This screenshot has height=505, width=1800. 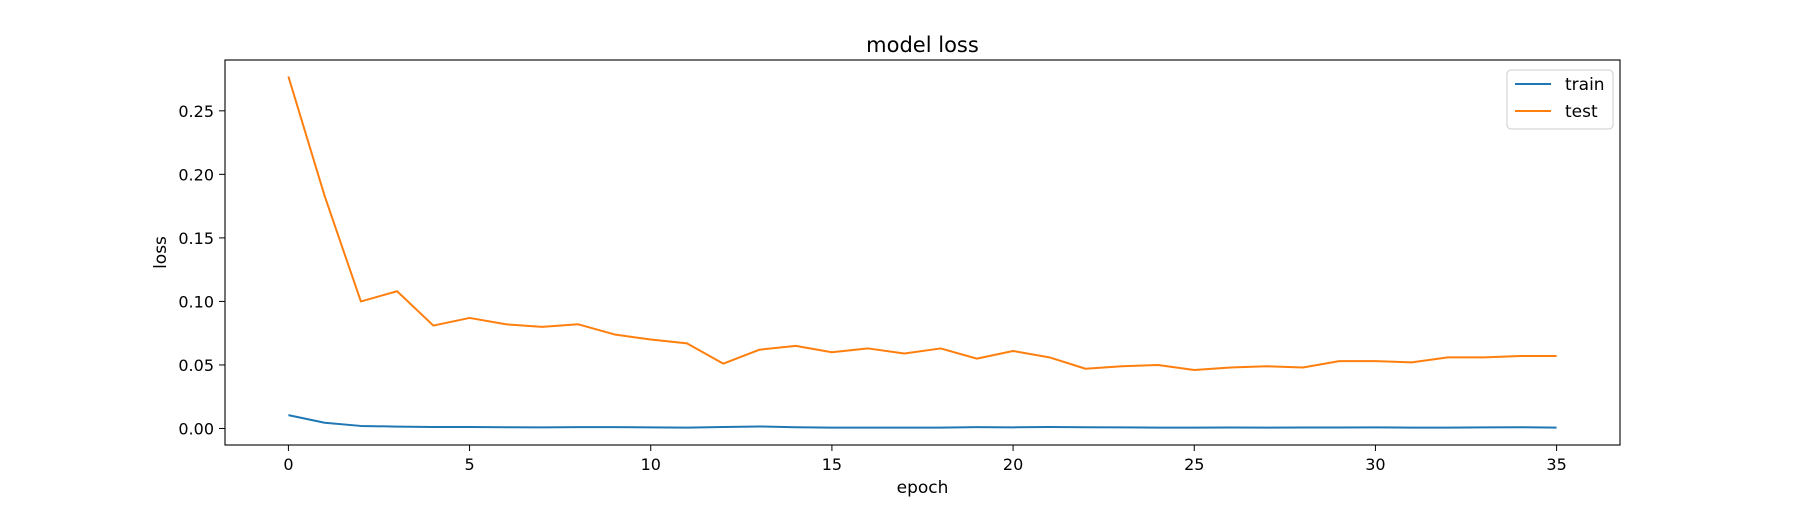 What do you see at coordinates (288, 464) in the screenshot?
I see `x-tick-label: 0` at bounding box center [288, 464].